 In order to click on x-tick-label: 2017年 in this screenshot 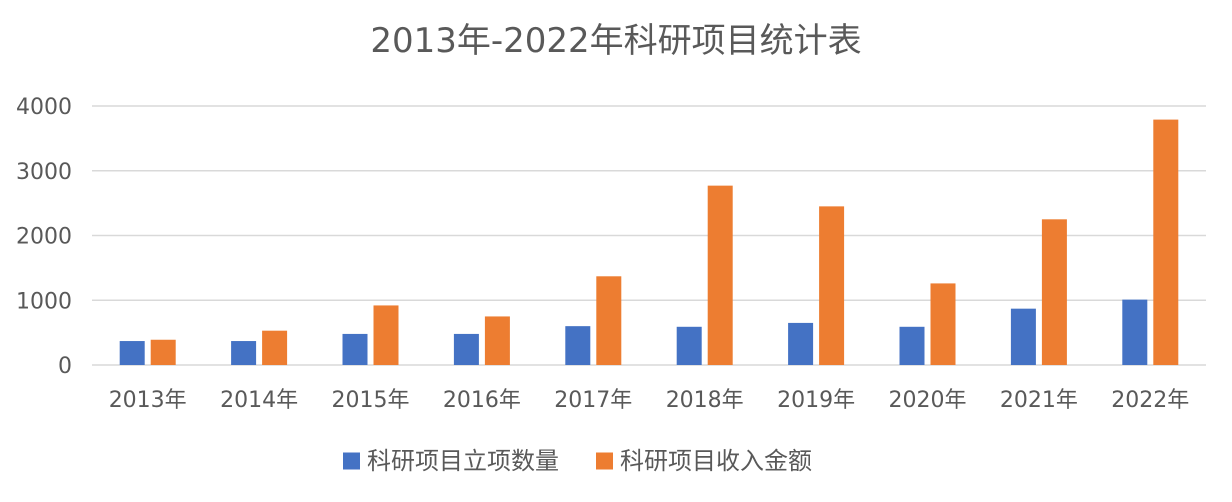, I will do `click(593, 400)`.